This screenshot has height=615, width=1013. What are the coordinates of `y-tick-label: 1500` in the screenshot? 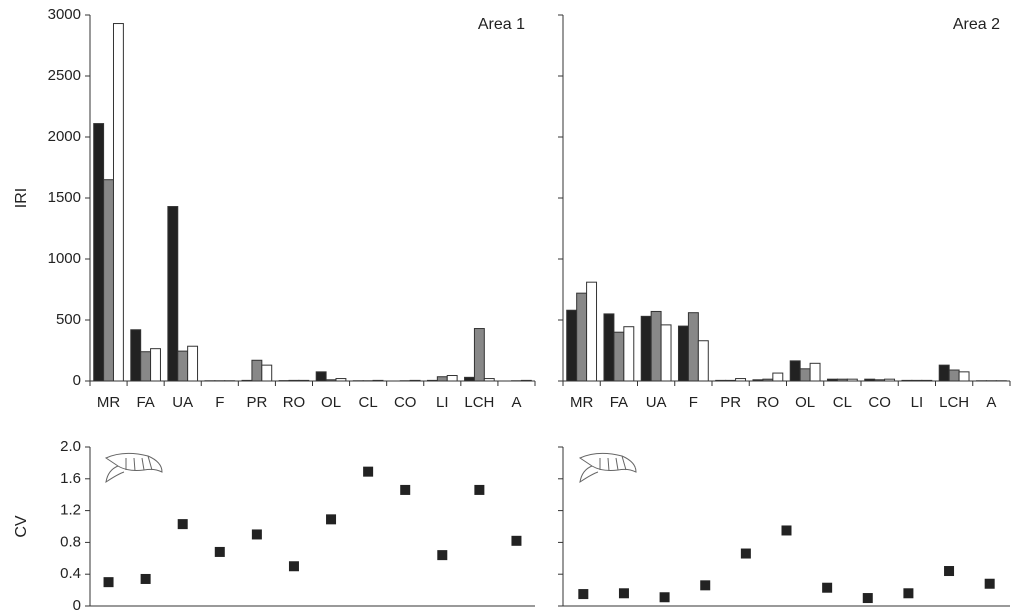 It's located at (64, 197).